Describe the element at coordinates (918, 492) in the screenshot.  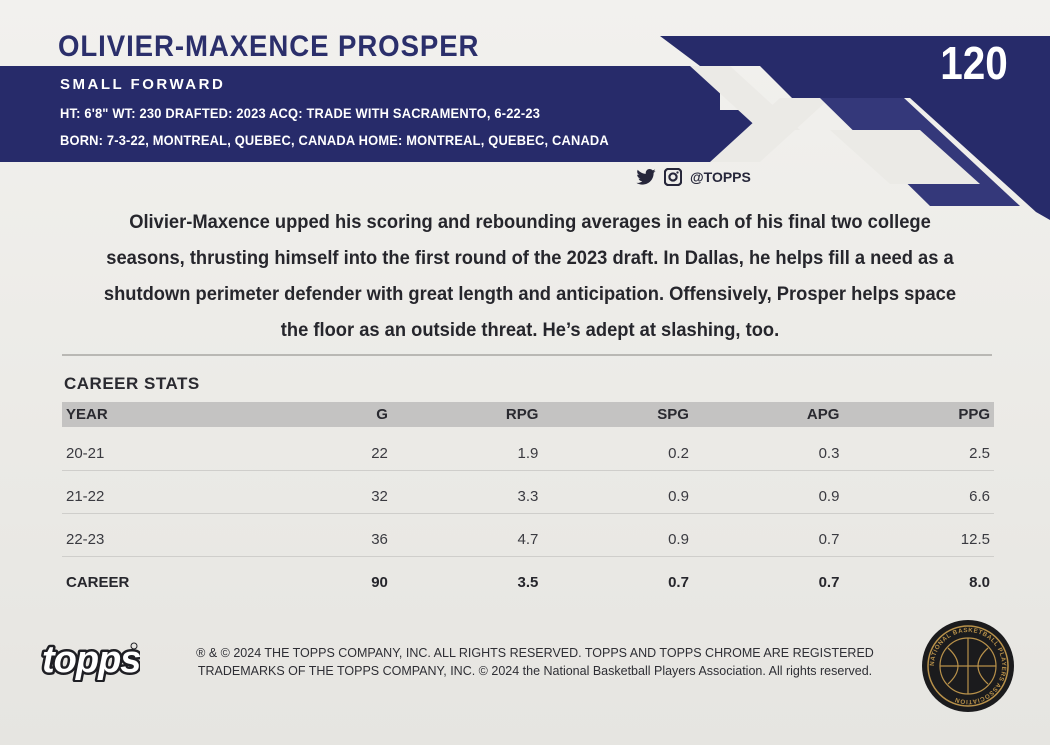
I see `cell-ppg: 6.6` at that location.